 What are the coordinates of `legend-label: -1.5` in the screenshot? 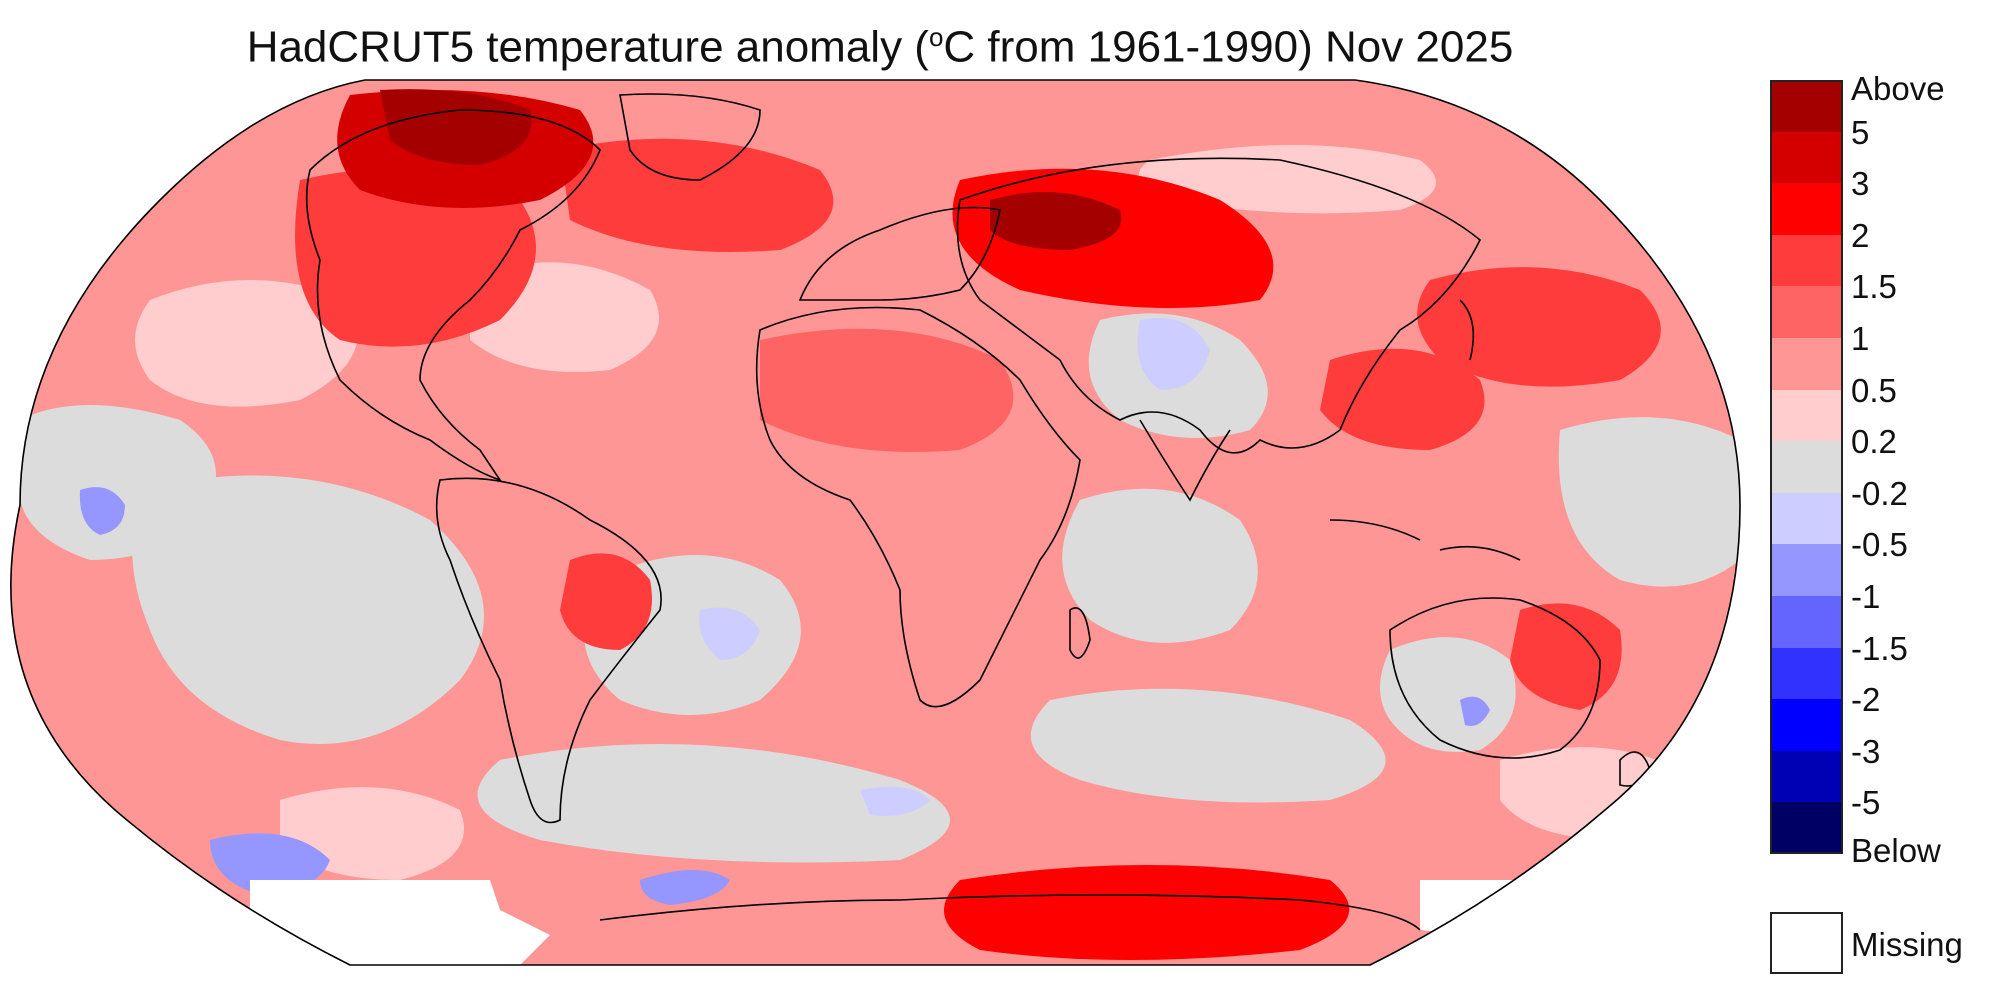 It's located at (1879, 648).